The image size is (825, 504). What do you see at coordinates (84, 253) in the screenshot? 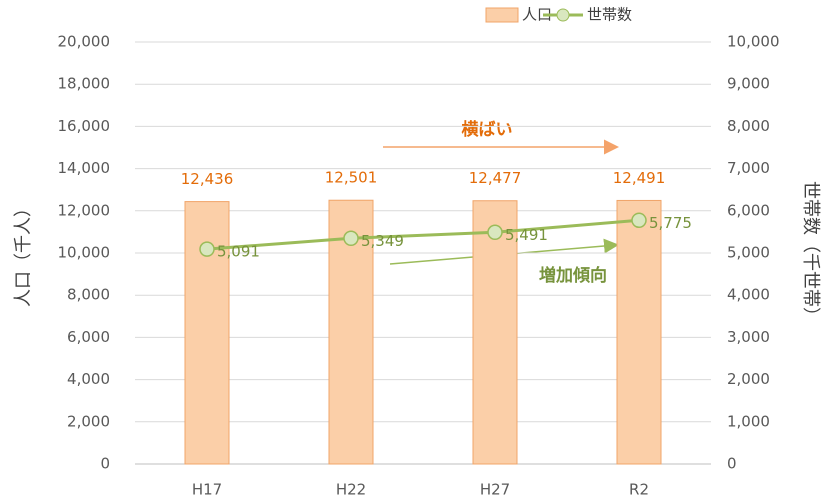
I see `y-tick-label: 10,000` at bounding box center [84, 253].